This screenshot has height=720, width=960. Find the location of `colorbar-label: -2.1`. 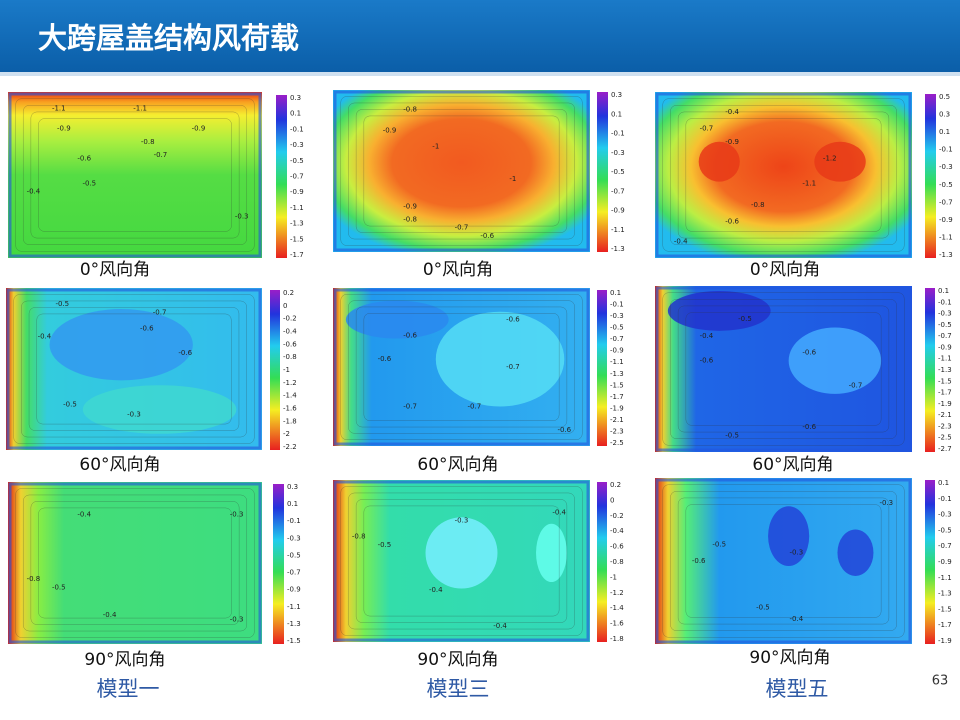

colorbar-label: -2.1 is located at coordinates (945, 415).